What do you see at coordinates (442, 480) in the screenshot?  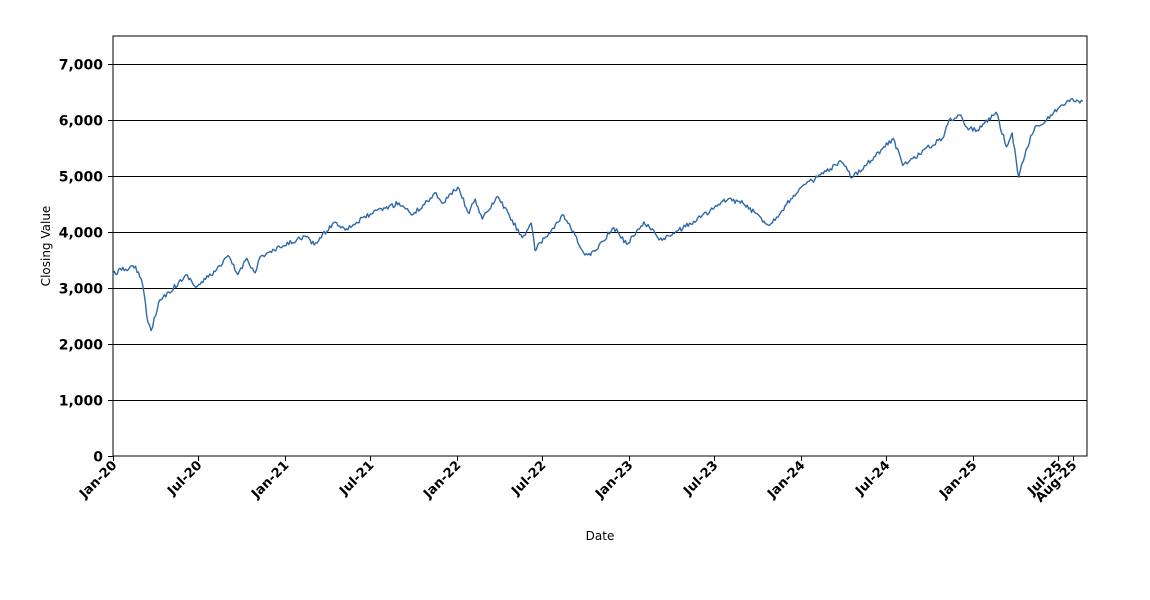 I see `x-tick-label: Jan-22` at bounding box center [442, 480].